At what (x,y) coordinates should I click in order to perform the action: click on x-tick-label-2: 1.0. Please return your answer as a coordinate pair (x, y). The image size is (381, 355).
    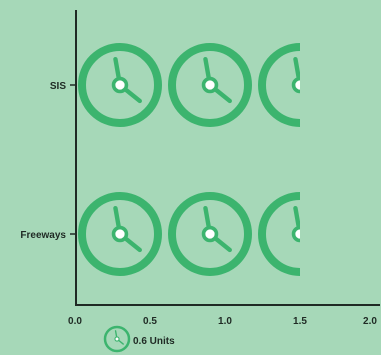
    Looking at the image, I should click on (225, 321).